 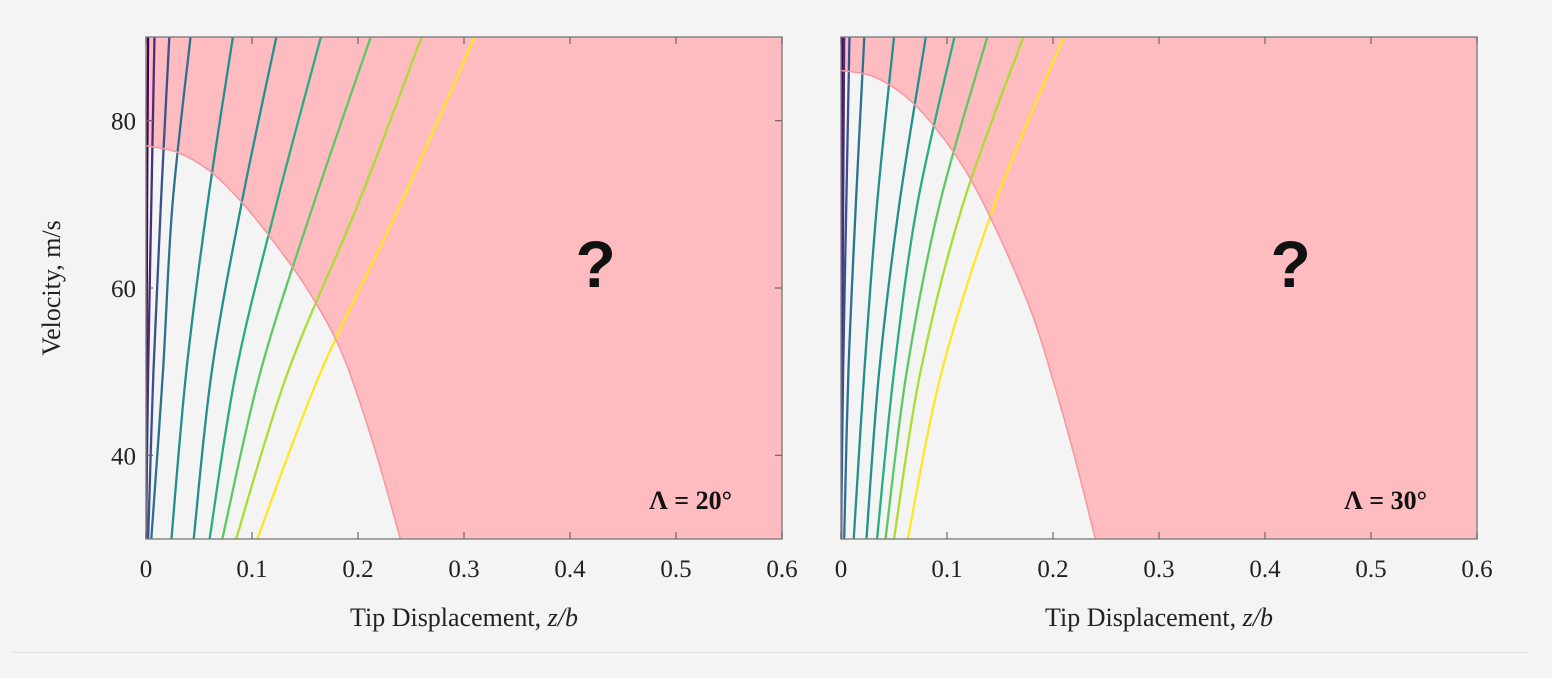 What do you see at coordinates (123, 456) in the screenshot?
I see `y-tick-label: 40` at bounding box center [123, 456].